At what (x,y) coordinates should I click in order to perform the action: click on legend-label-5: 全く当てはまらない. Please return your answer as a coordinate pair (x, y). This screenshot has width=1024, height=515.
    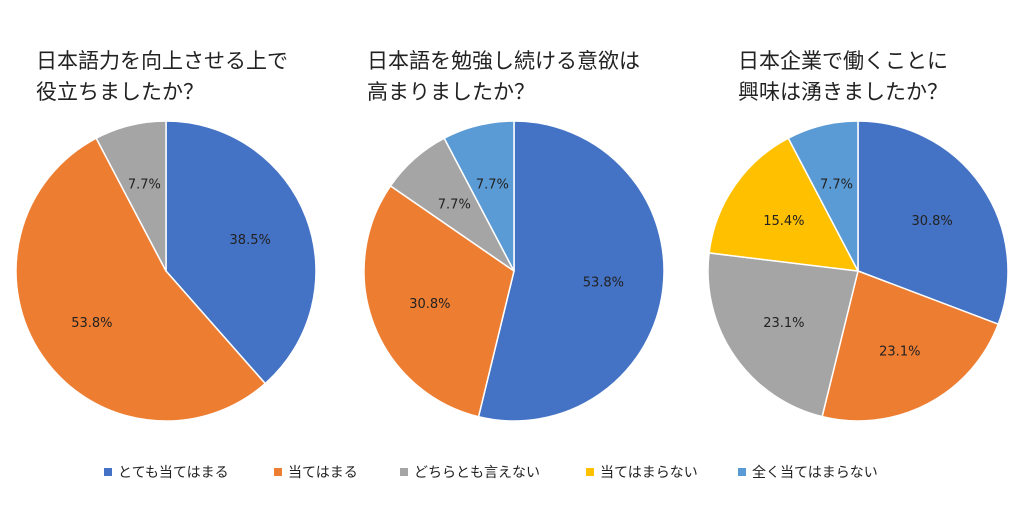
    Looking at the image, I should click on (815, 473).